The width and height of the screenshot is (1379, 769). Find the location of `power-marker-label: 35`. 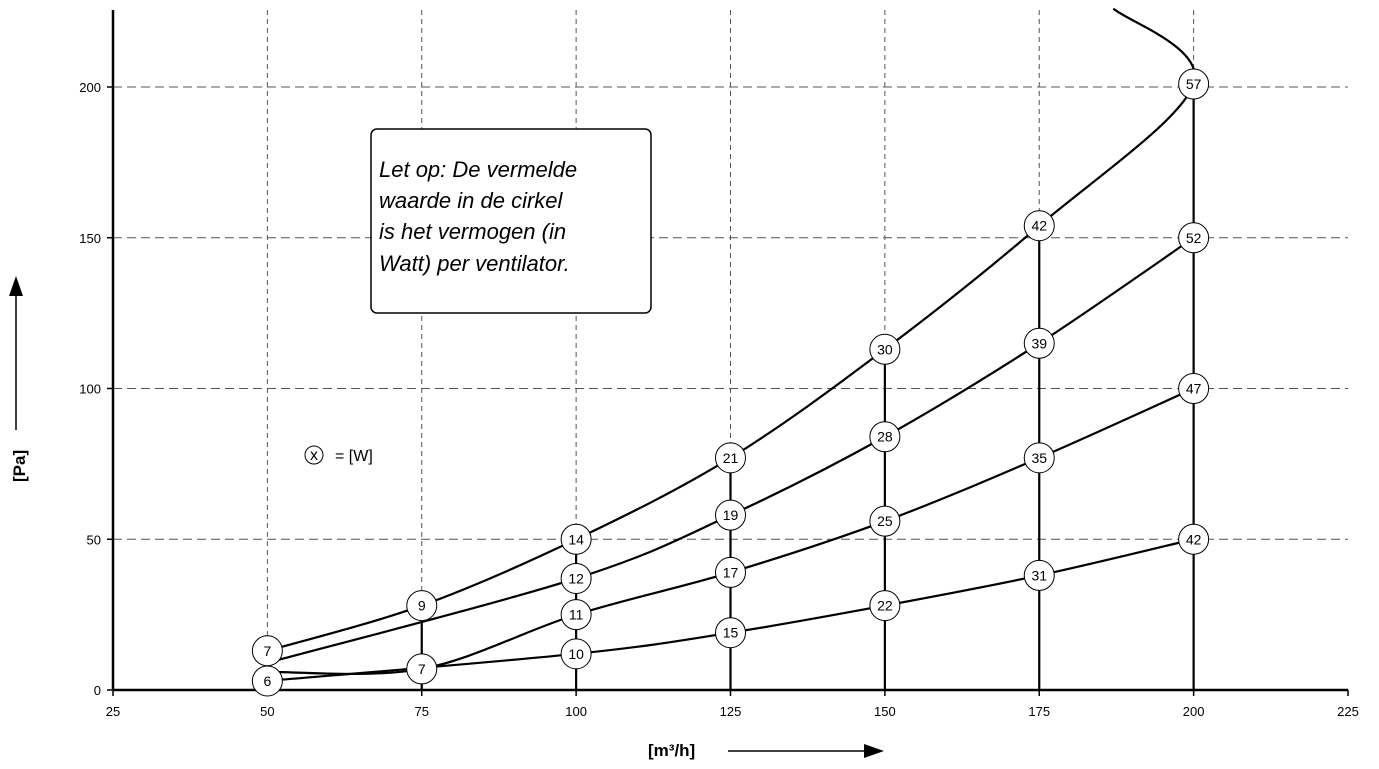

power-marker-label: 35 is located at coordinates (1039, 458).